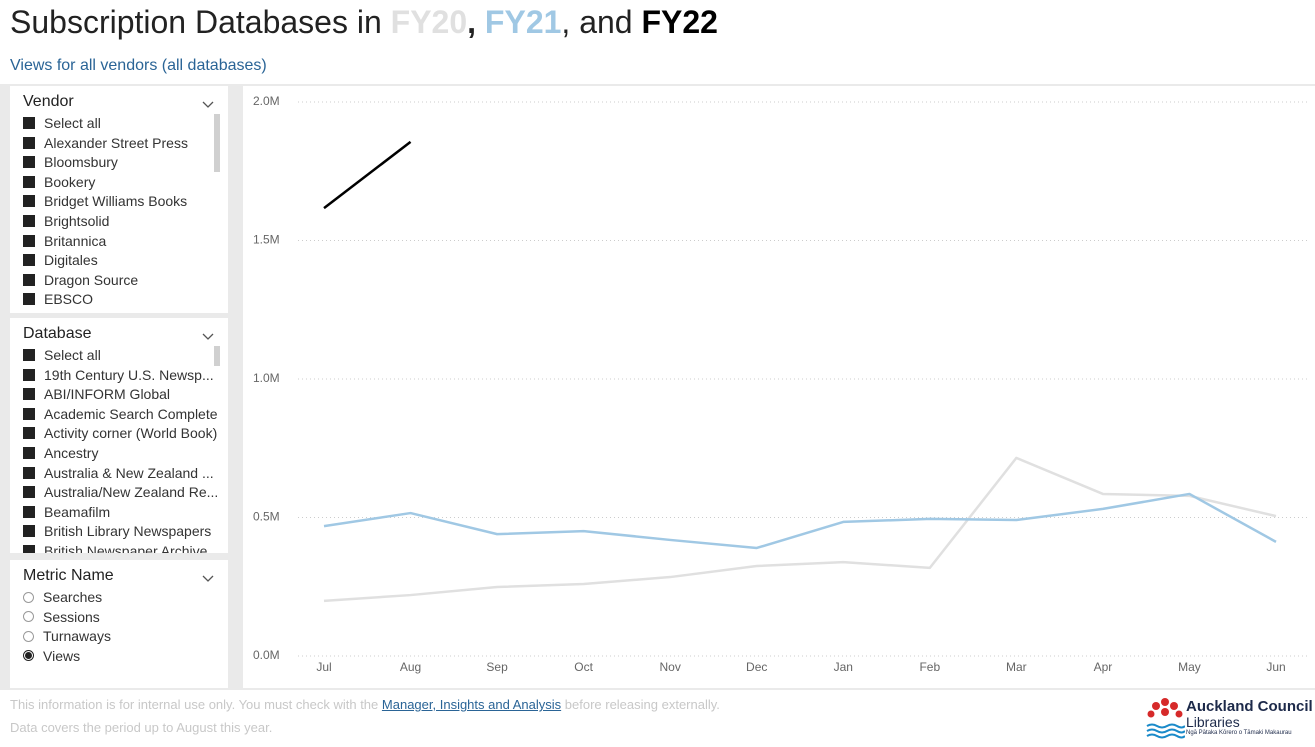 This screenshot has width=1315, height=747. I want to click on slicer-item: Turnaways, so click(67, 636).